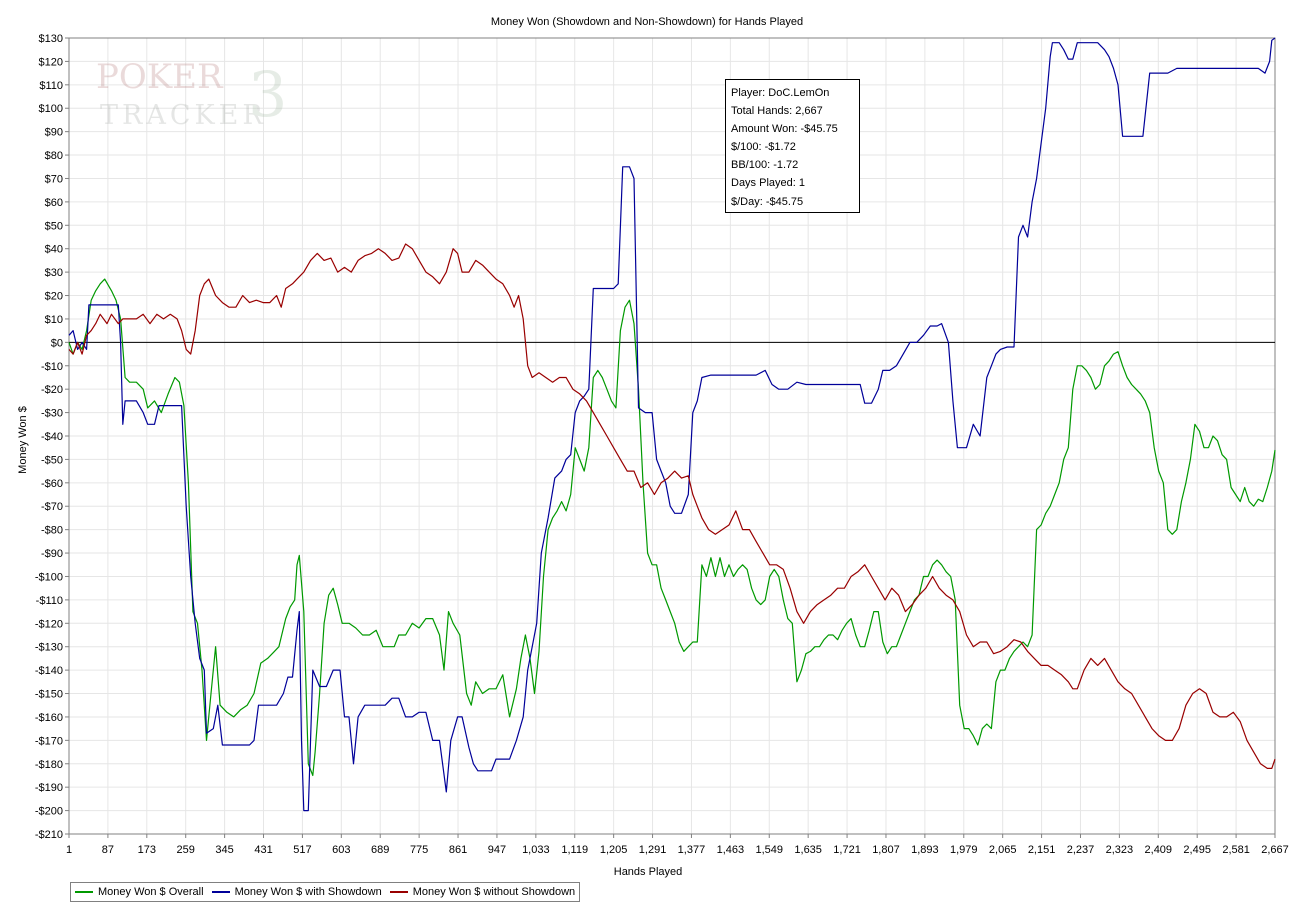  Describe the element at coordinates (51, 86) in the screenshot. I see `y-tick-label: $110` at that location.